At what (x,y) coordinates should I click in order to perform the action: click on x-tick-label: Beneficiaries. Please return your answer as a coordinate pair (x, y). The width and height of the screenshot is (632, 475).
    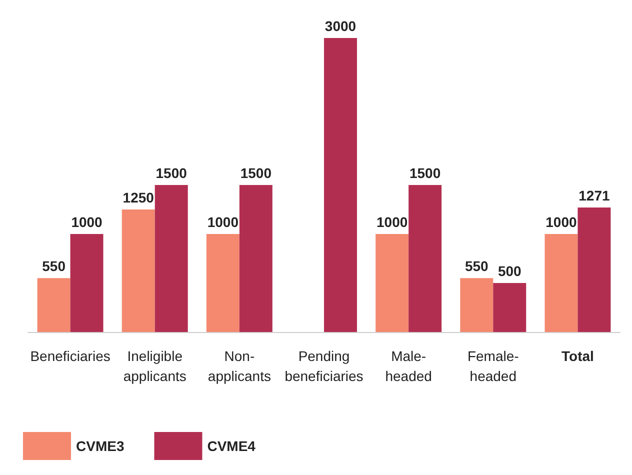
    Looking at the image, I should click on (70, 356).